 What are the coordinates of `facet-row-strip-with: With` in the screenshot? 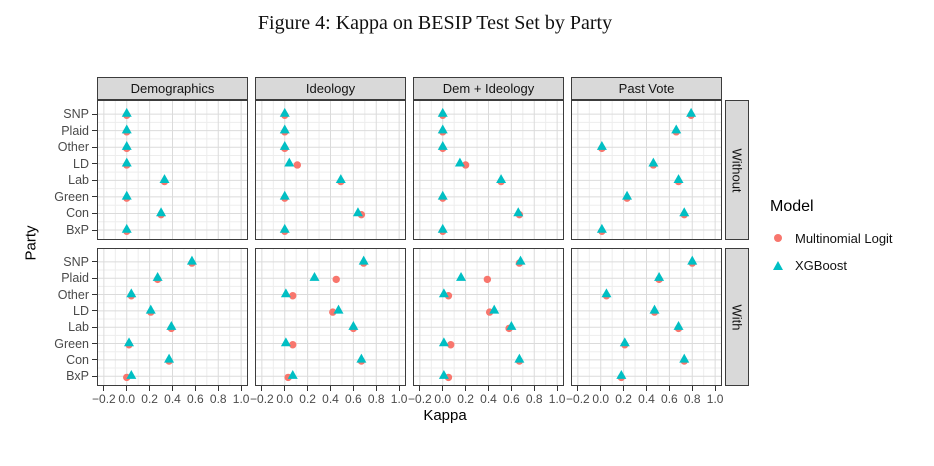 It's located at (737, 317).